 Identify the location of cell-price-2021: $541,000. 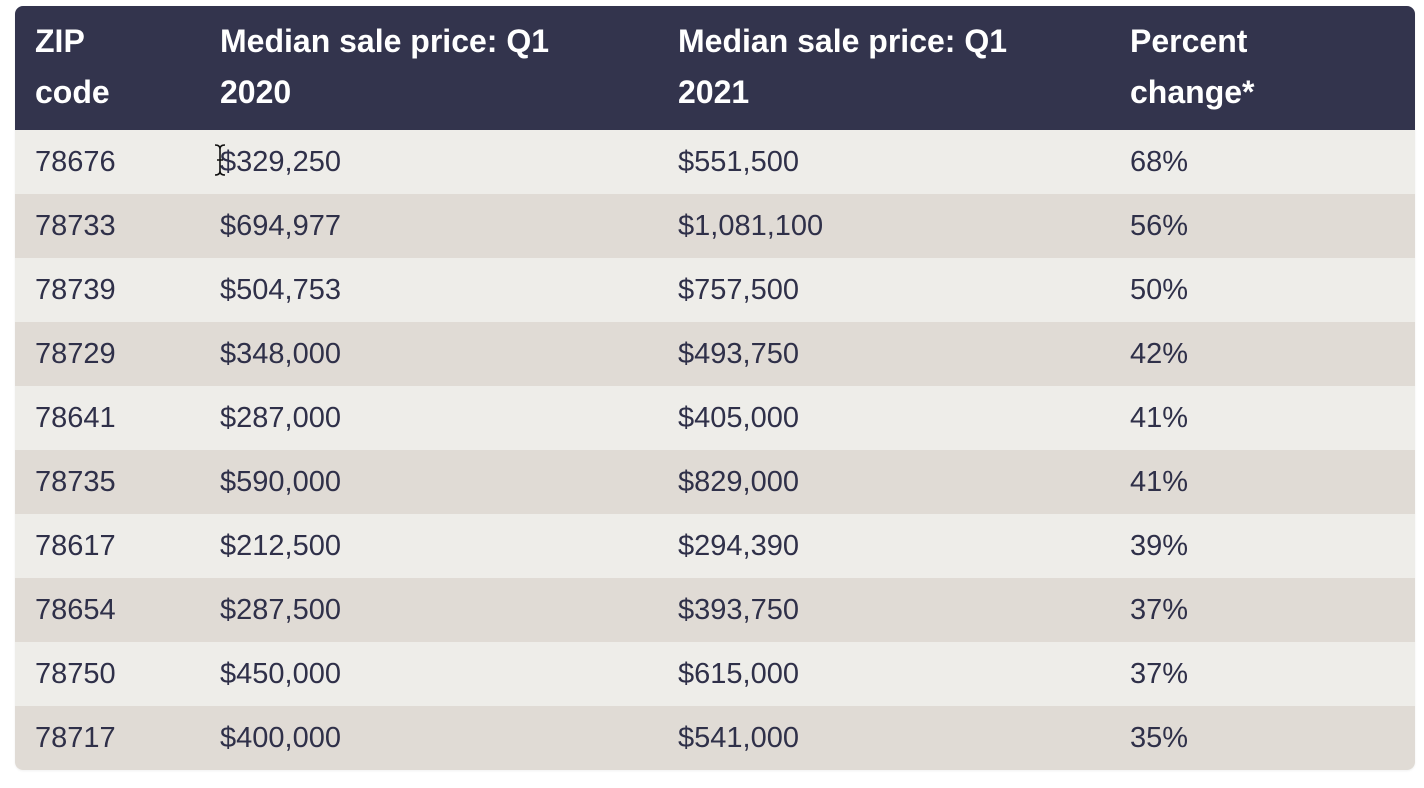
(738, 737).